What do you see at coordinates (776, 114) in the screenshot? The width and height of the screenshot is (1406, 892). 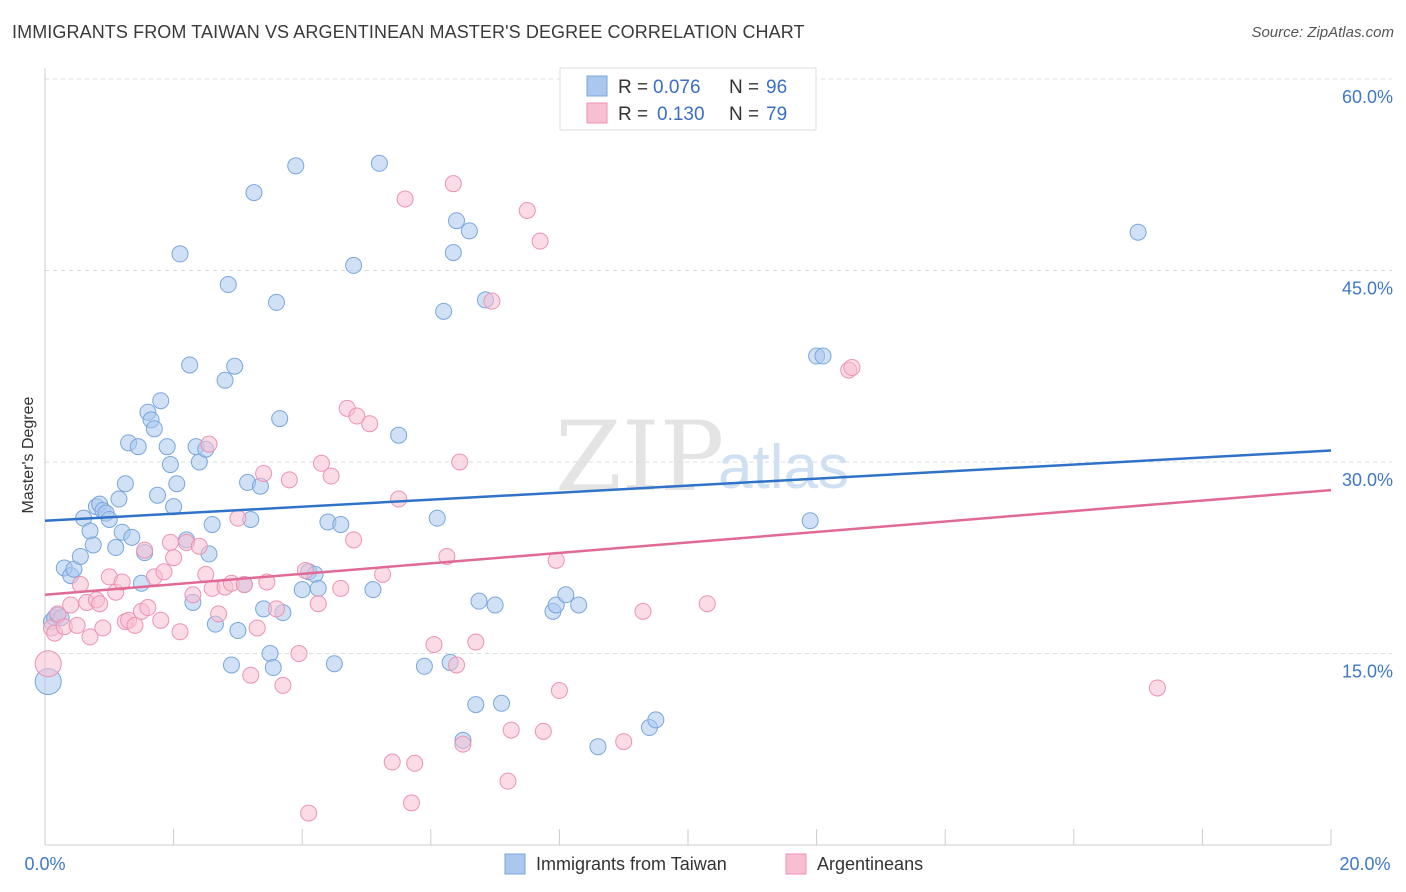 I see `legend-n-value-argentinean: 79` at bounding box center [776, 114].